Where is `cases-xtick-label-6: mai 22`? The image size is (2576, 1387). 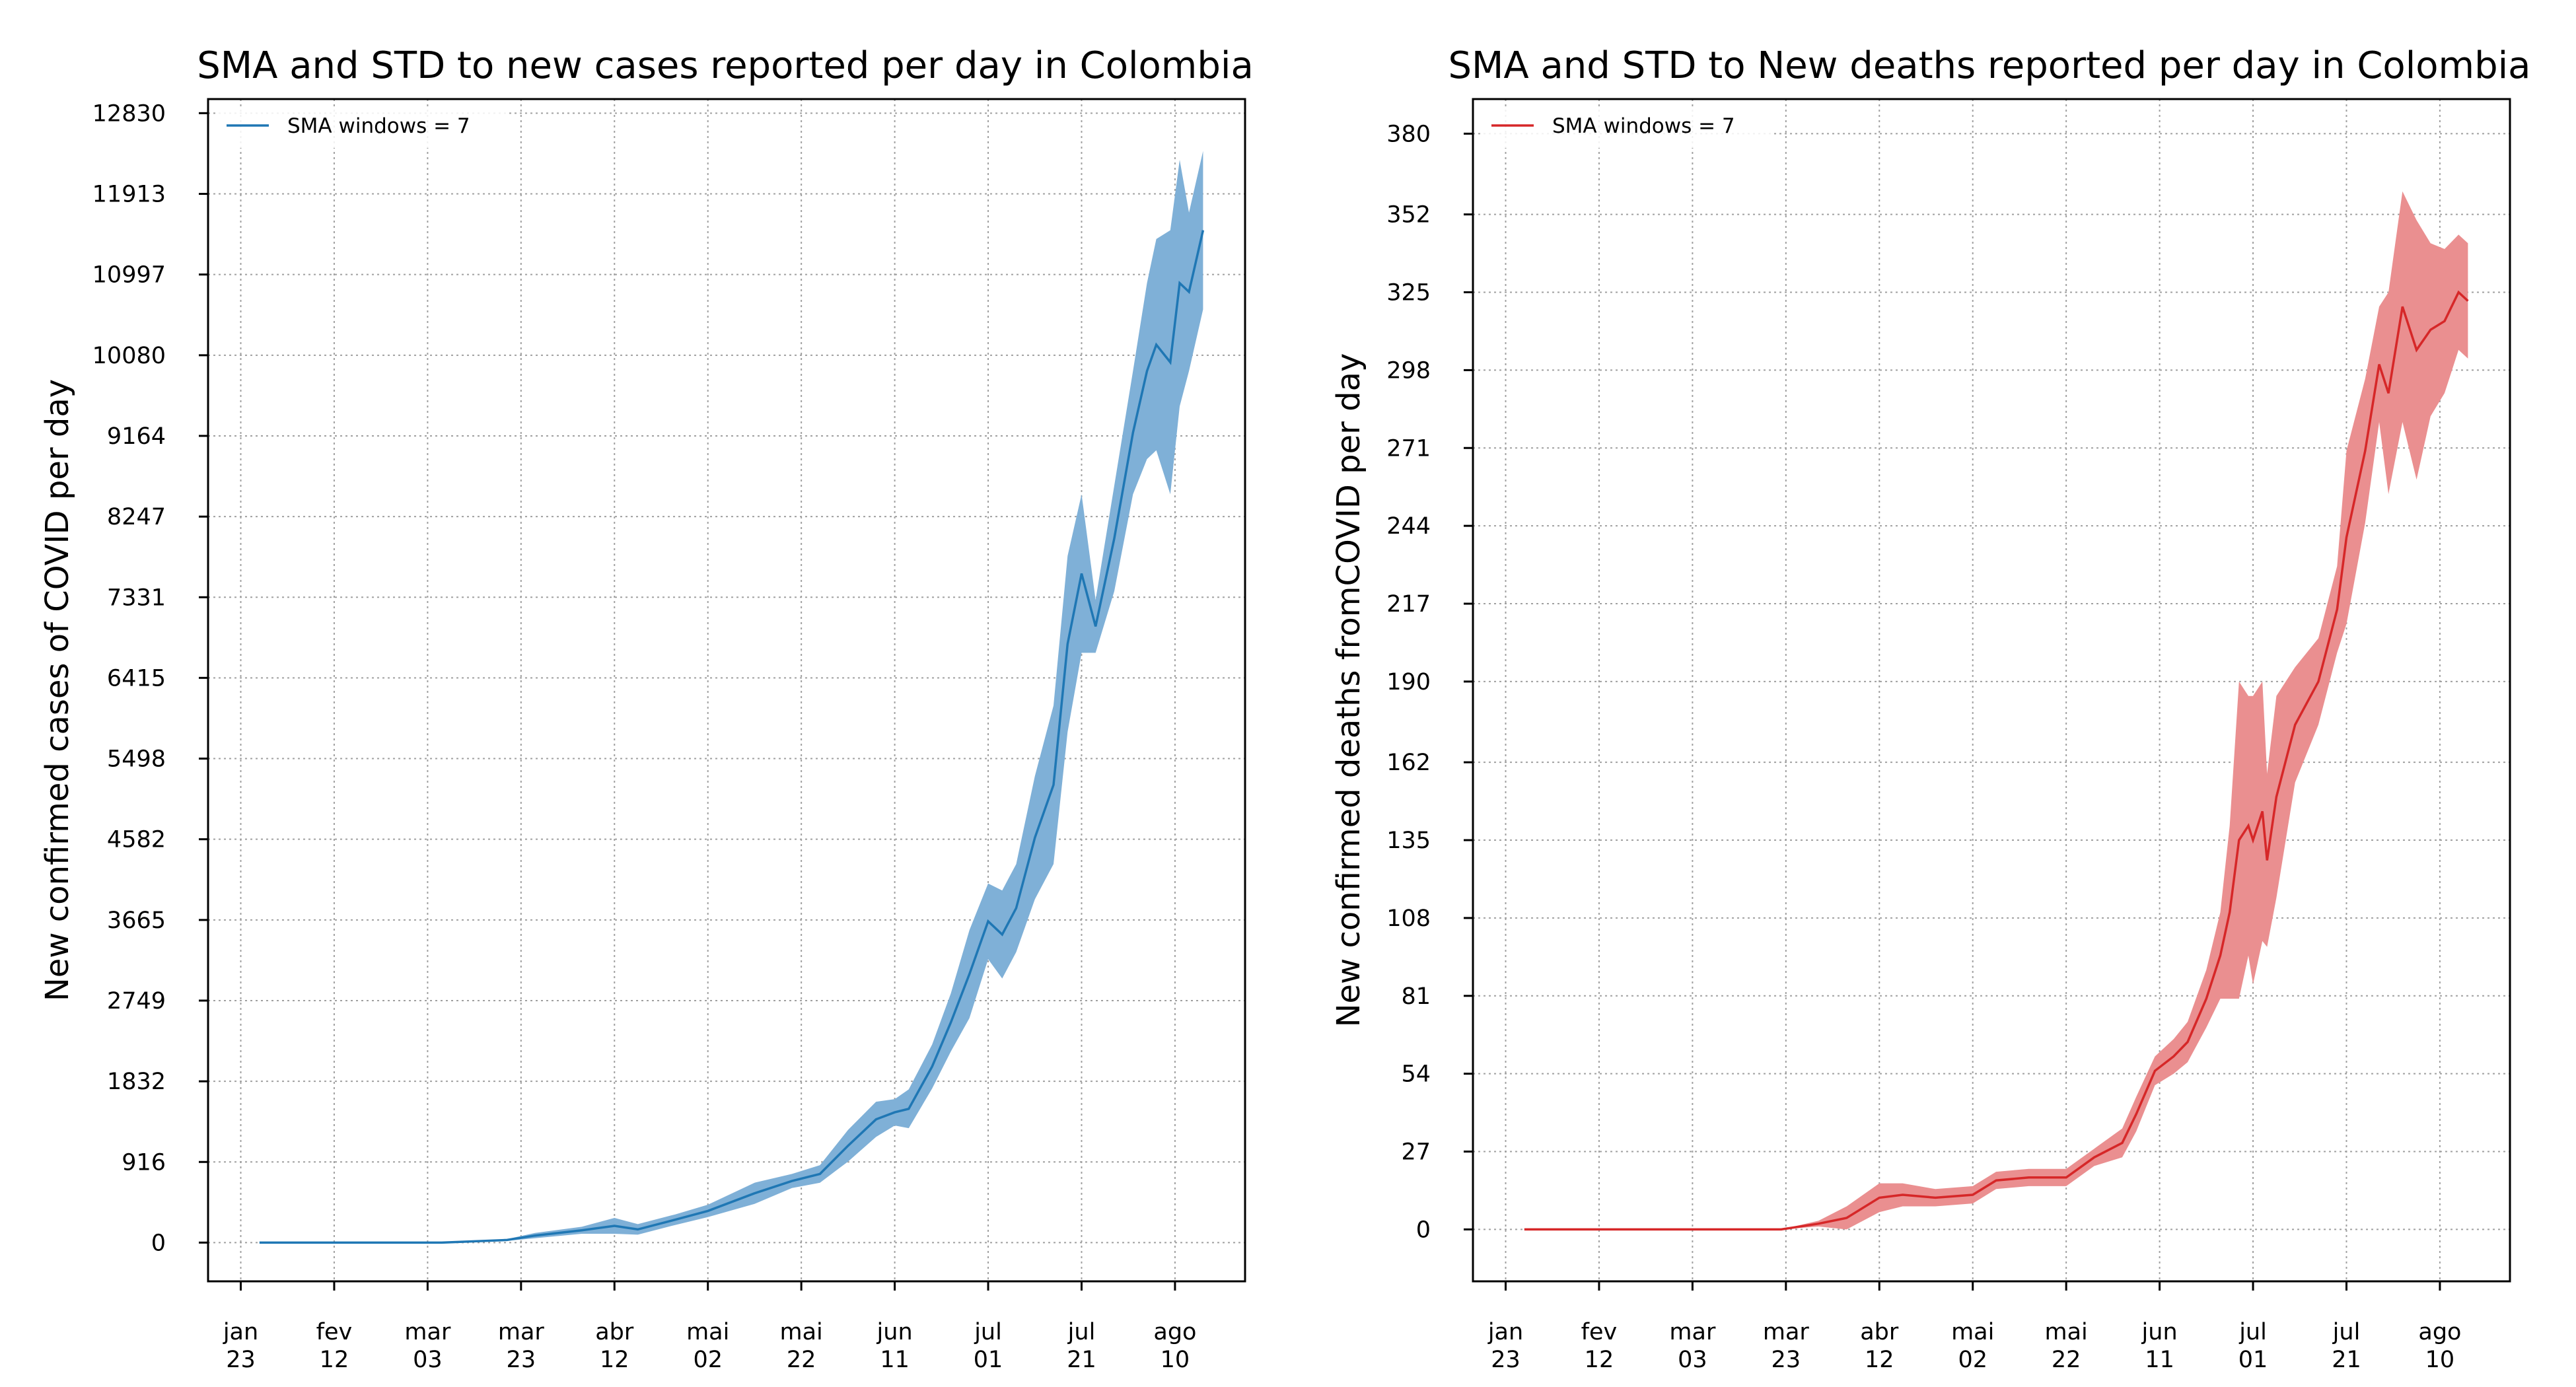
cases-xtick-label-6: mai 22 is located at coordinates (802, 1346).